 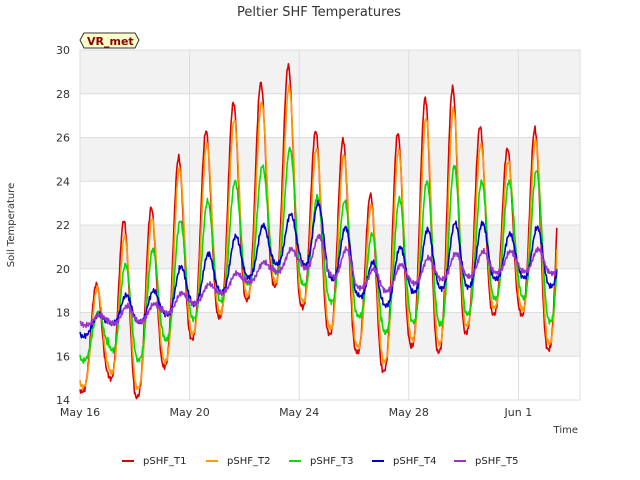 I want to click on x-tick-label: May 24, so click(x=299, y=412).